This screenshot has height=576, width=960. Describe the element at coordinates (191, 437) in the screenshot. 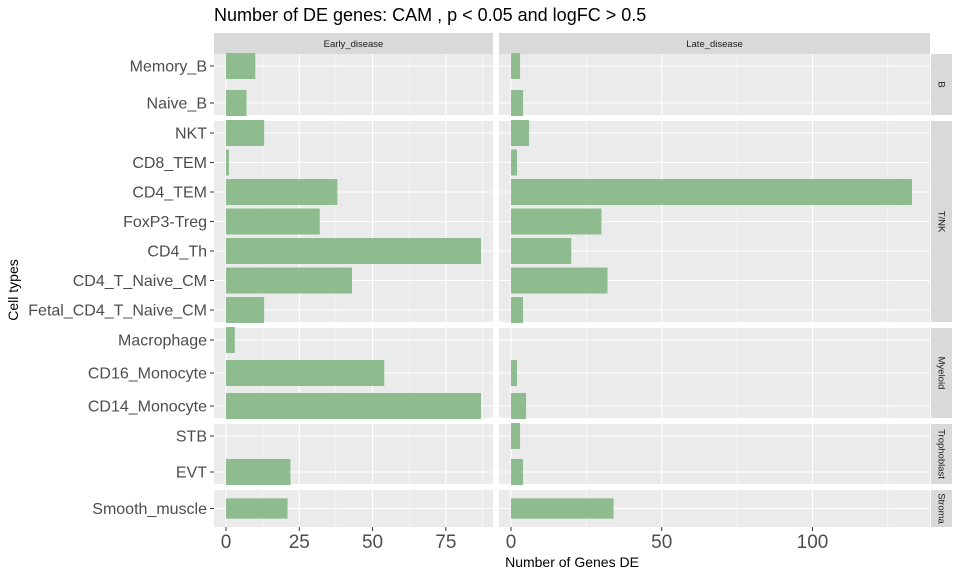

I see `y-tick-label-stb: STB` at that location.